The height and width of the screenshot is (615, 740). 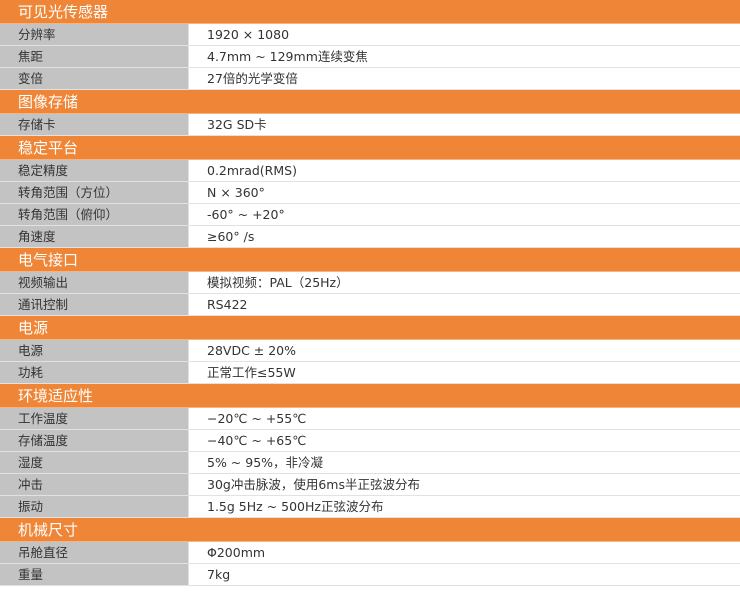 What do you see at coordinates (464, 350) in the screenshot?
I see `spec-value: 28VDC ± 20%` at bounding box center [464, 350].